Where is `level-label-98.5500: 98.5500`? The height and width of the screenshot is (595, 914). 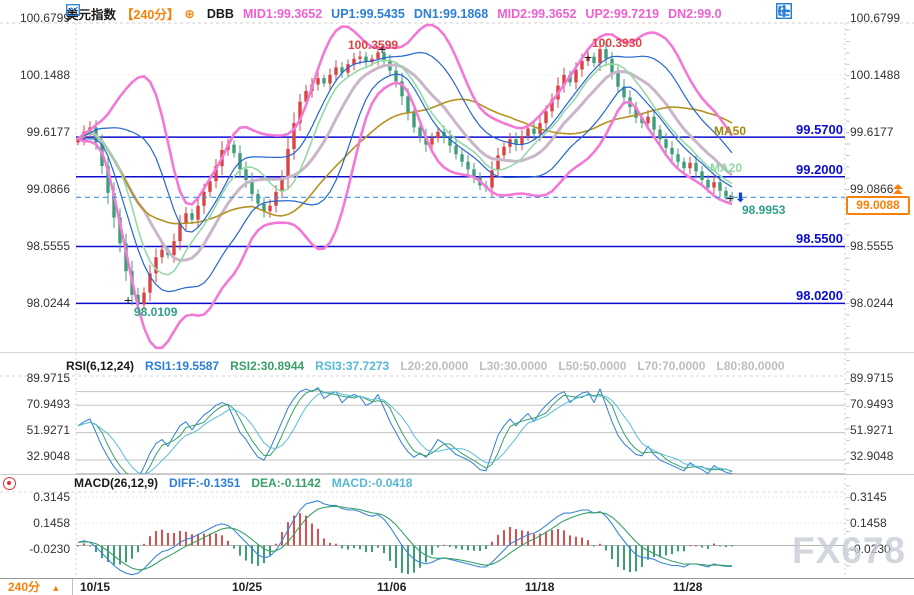
level-label-98.5500: 98.5500 is located at coordinates (819, 238).